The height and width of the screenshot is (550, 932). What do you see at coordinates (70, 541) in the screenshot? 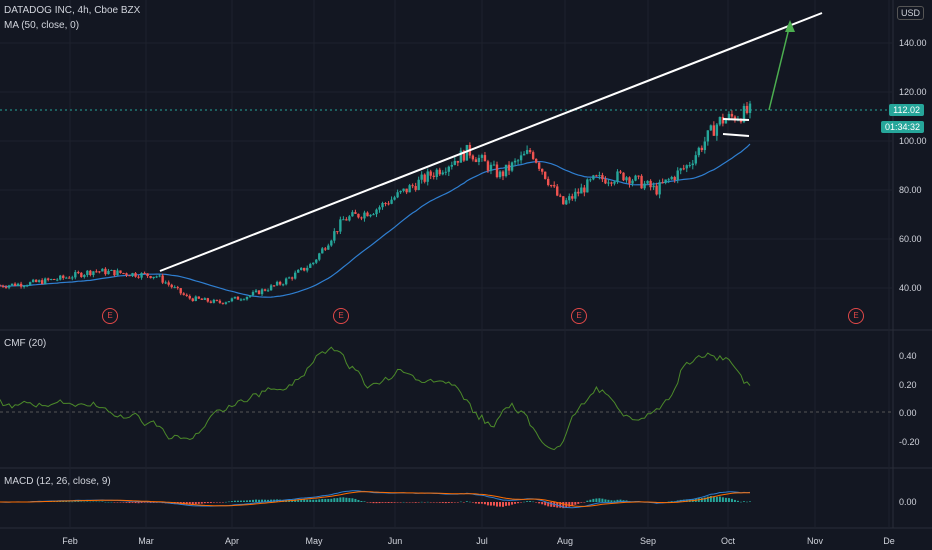
I see `time-tick: Feb` at bounding box center [70, 541].